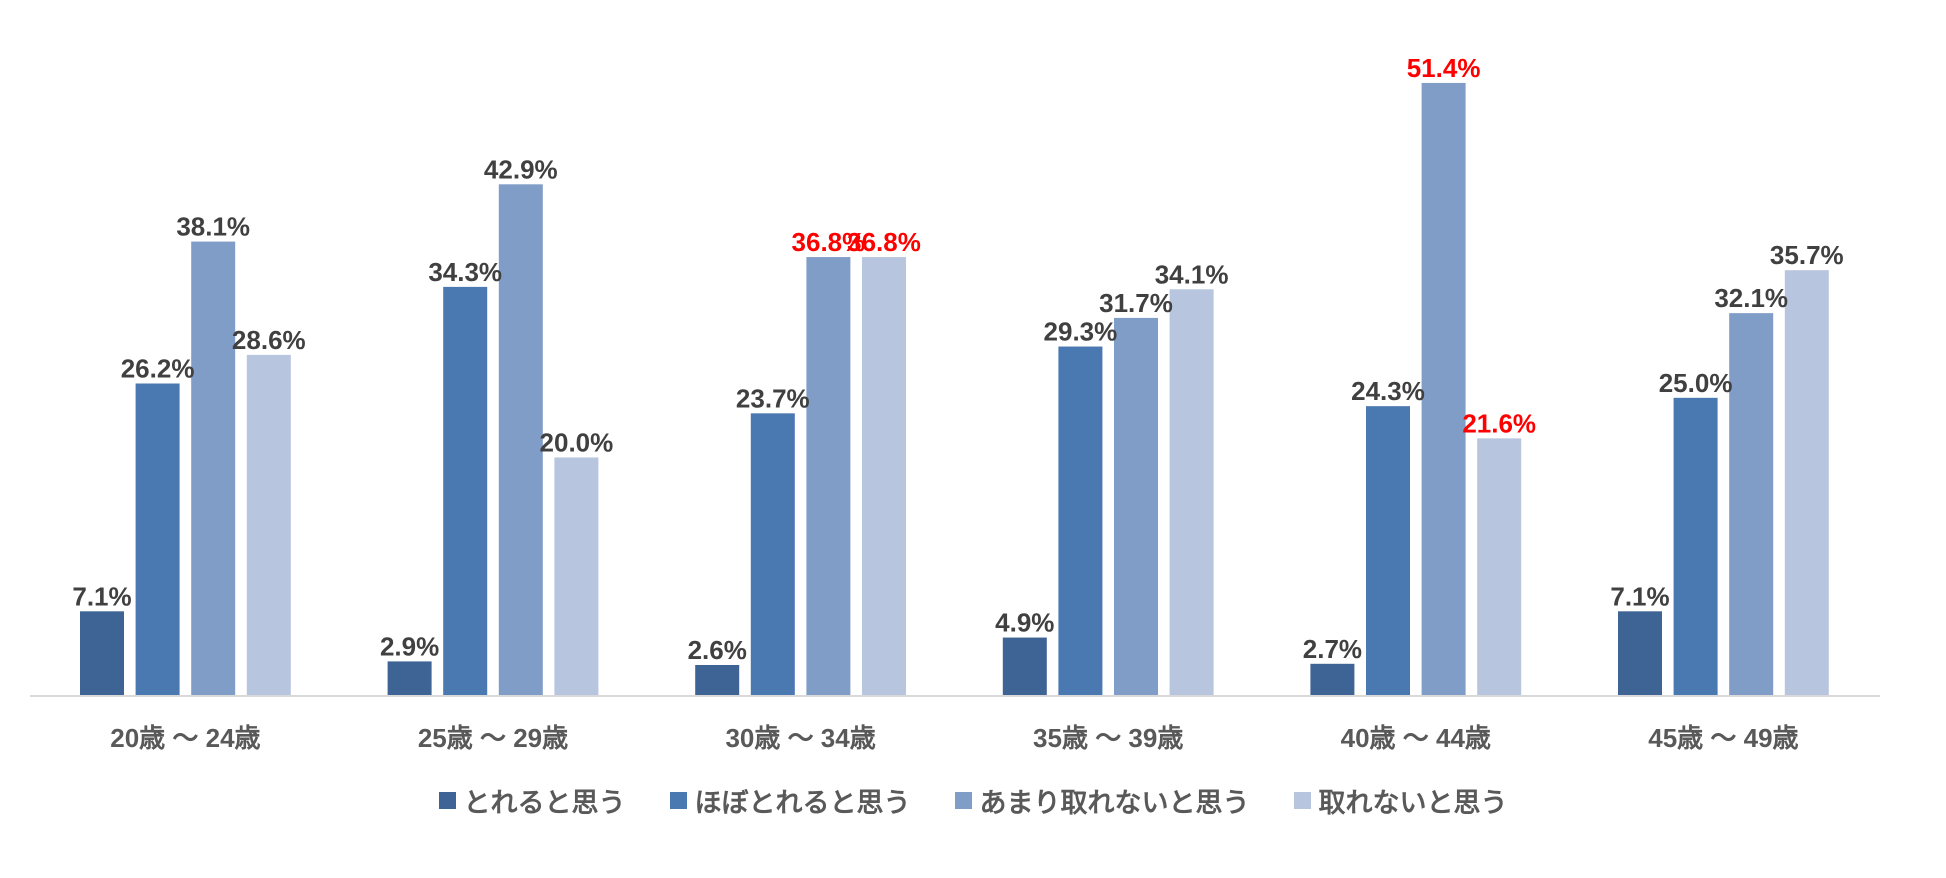 The height and width of the screenshot is (878, 1946). I want to click on data-label-s2-c5: 32.1%, so click(1751, 298).